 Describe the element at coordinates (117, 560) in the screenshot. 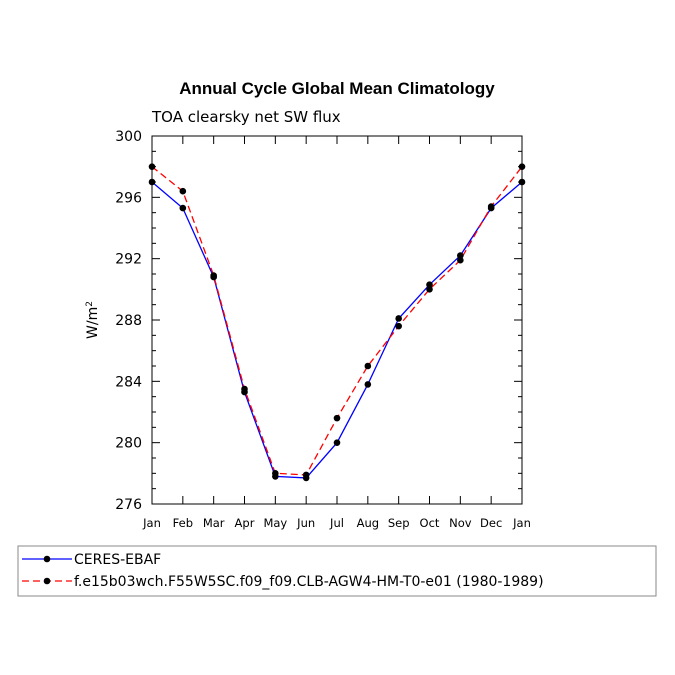

I see `legend-label: CERES-EBAF` at that location.